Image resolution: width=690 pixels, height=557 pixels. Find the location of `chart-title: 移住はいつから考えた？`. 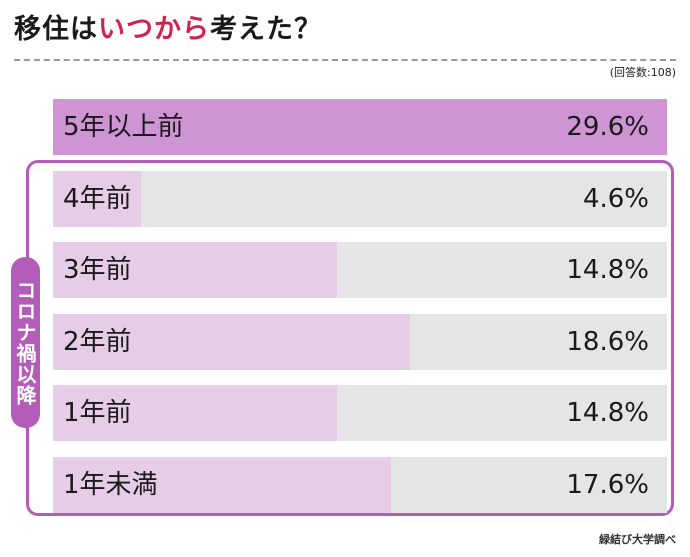

chart-title: 移住はいつから考えた？ is located at coordinates (168, 30).